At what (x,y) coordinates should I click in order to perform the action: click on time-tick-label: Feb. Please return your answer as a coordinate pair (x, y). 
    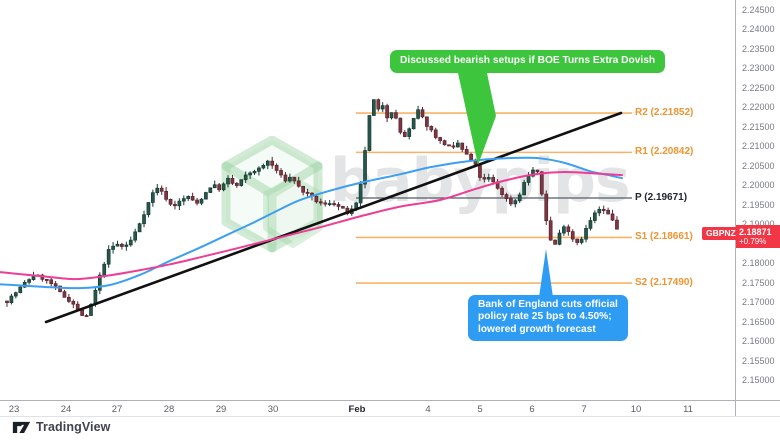
    Looking at the image, I should click on (357, 409).